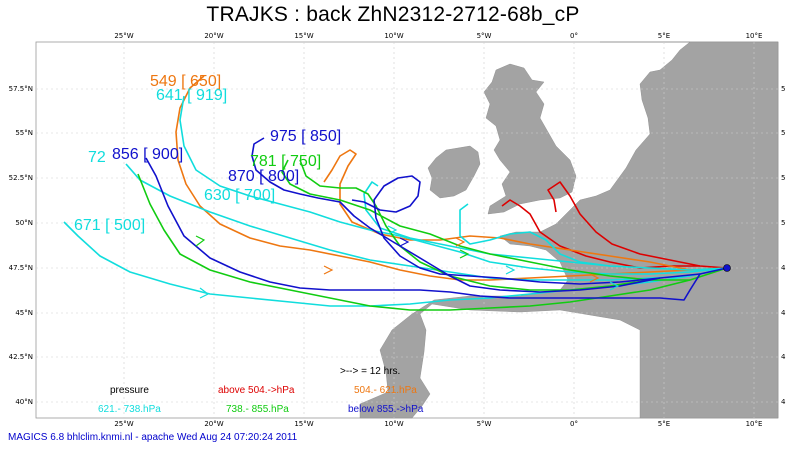  What do you see at coordinates (257, 409) in the screenshot?
I see `legend-item: 738.- 855.hPa` at bounding box center [257, 409].